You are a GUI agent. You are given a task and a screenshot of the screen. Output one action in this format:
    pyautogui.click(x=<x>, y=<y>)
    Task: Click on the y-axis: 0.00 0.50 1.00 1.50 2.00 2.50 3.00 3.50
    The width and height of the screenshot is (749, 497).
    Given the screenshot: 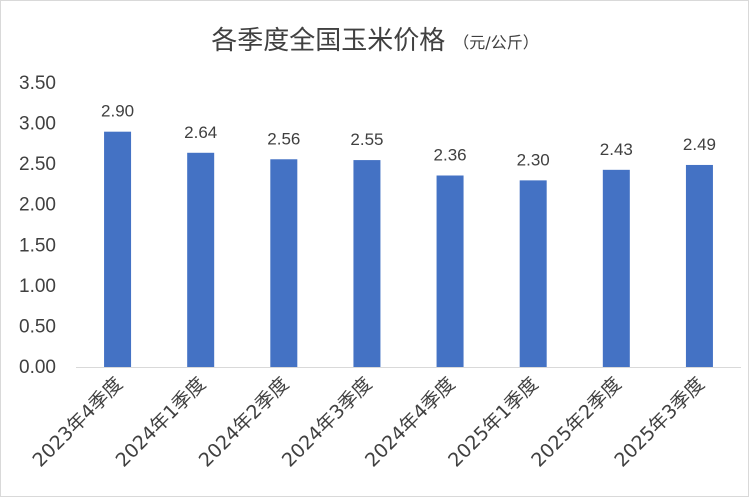 What is the action you would take?
    pyautogui.click(x=37, y=225)
    